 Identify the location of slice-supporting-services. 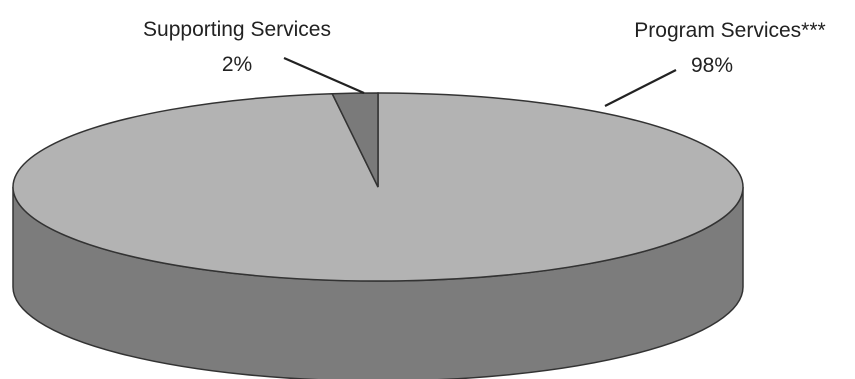
(355, 140).